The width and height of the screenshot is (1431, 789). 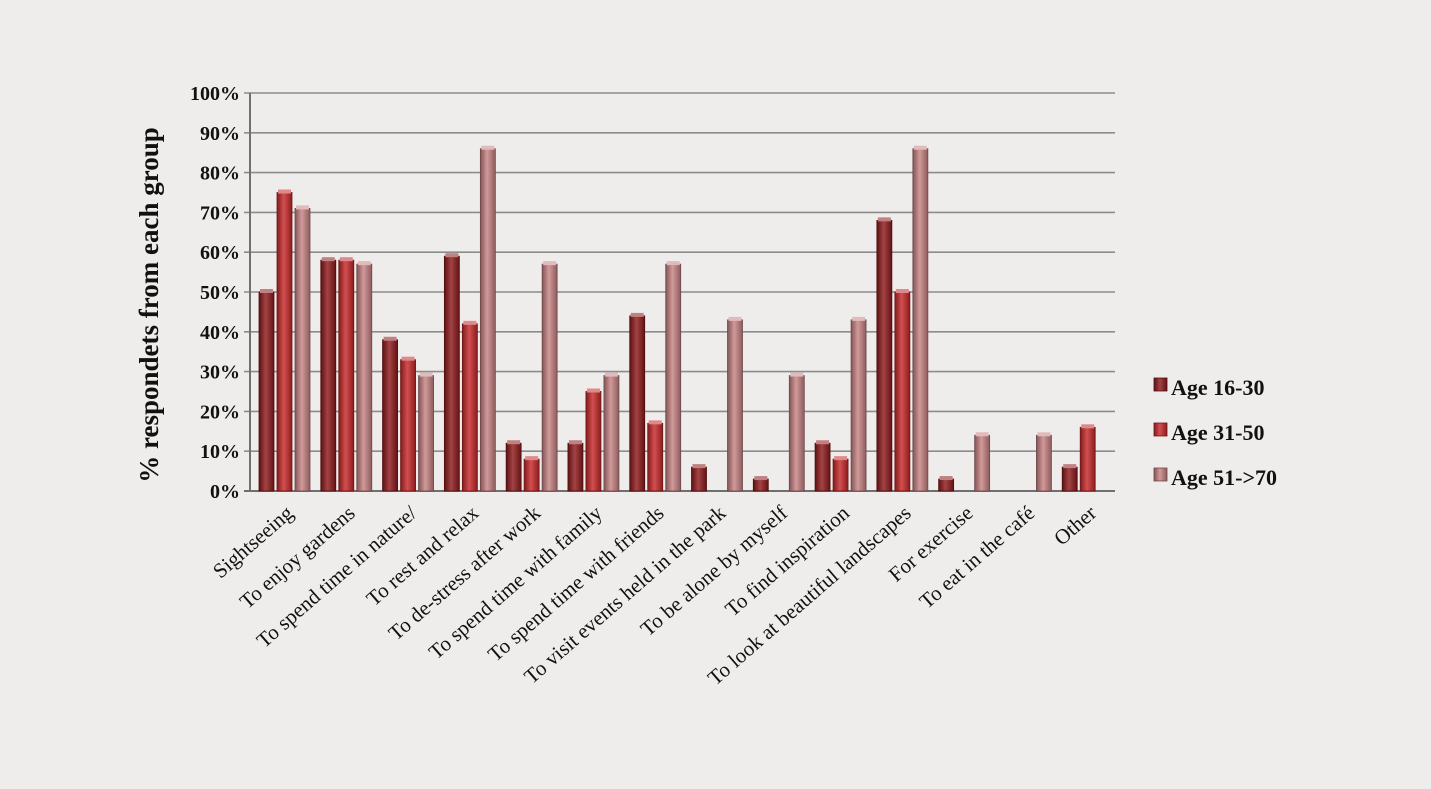 I want to click on y-tick-label: 60%, so click(x=220, y=253).